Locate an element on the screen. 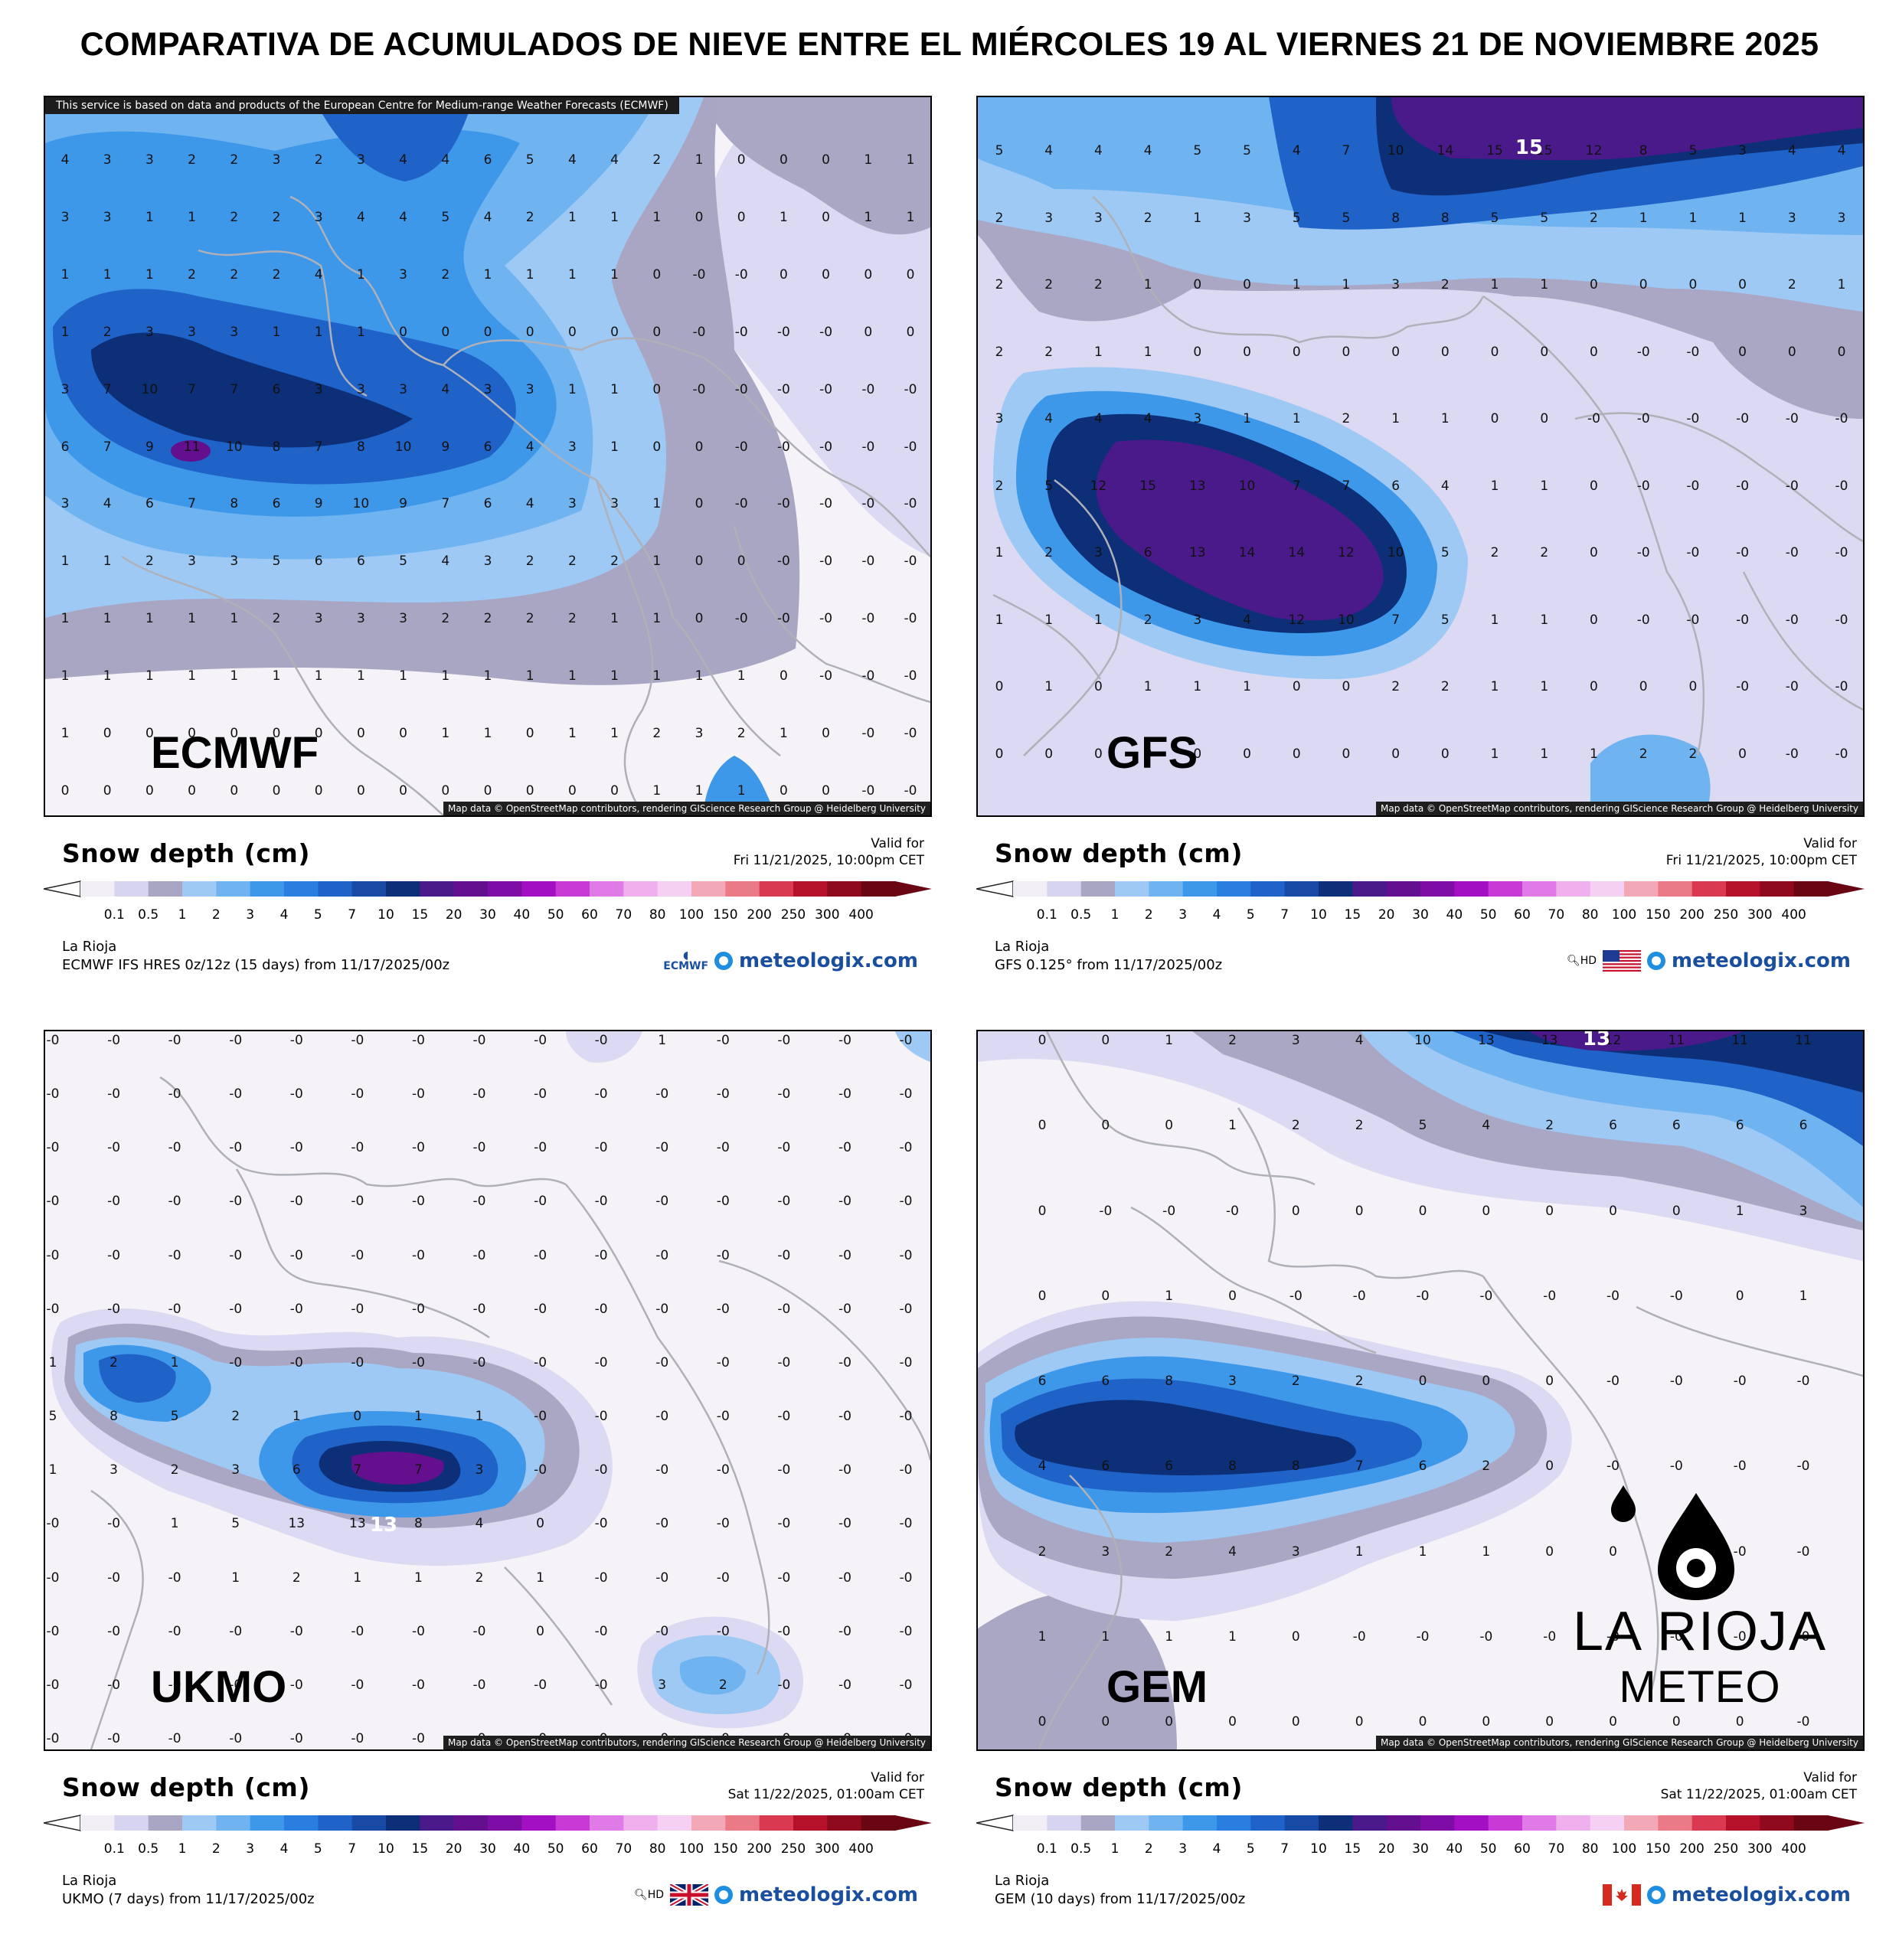 Image resolution: width=1899 pixels, height=1960 pixels. model-label: GEM is located at coordinates (1157, 1687).